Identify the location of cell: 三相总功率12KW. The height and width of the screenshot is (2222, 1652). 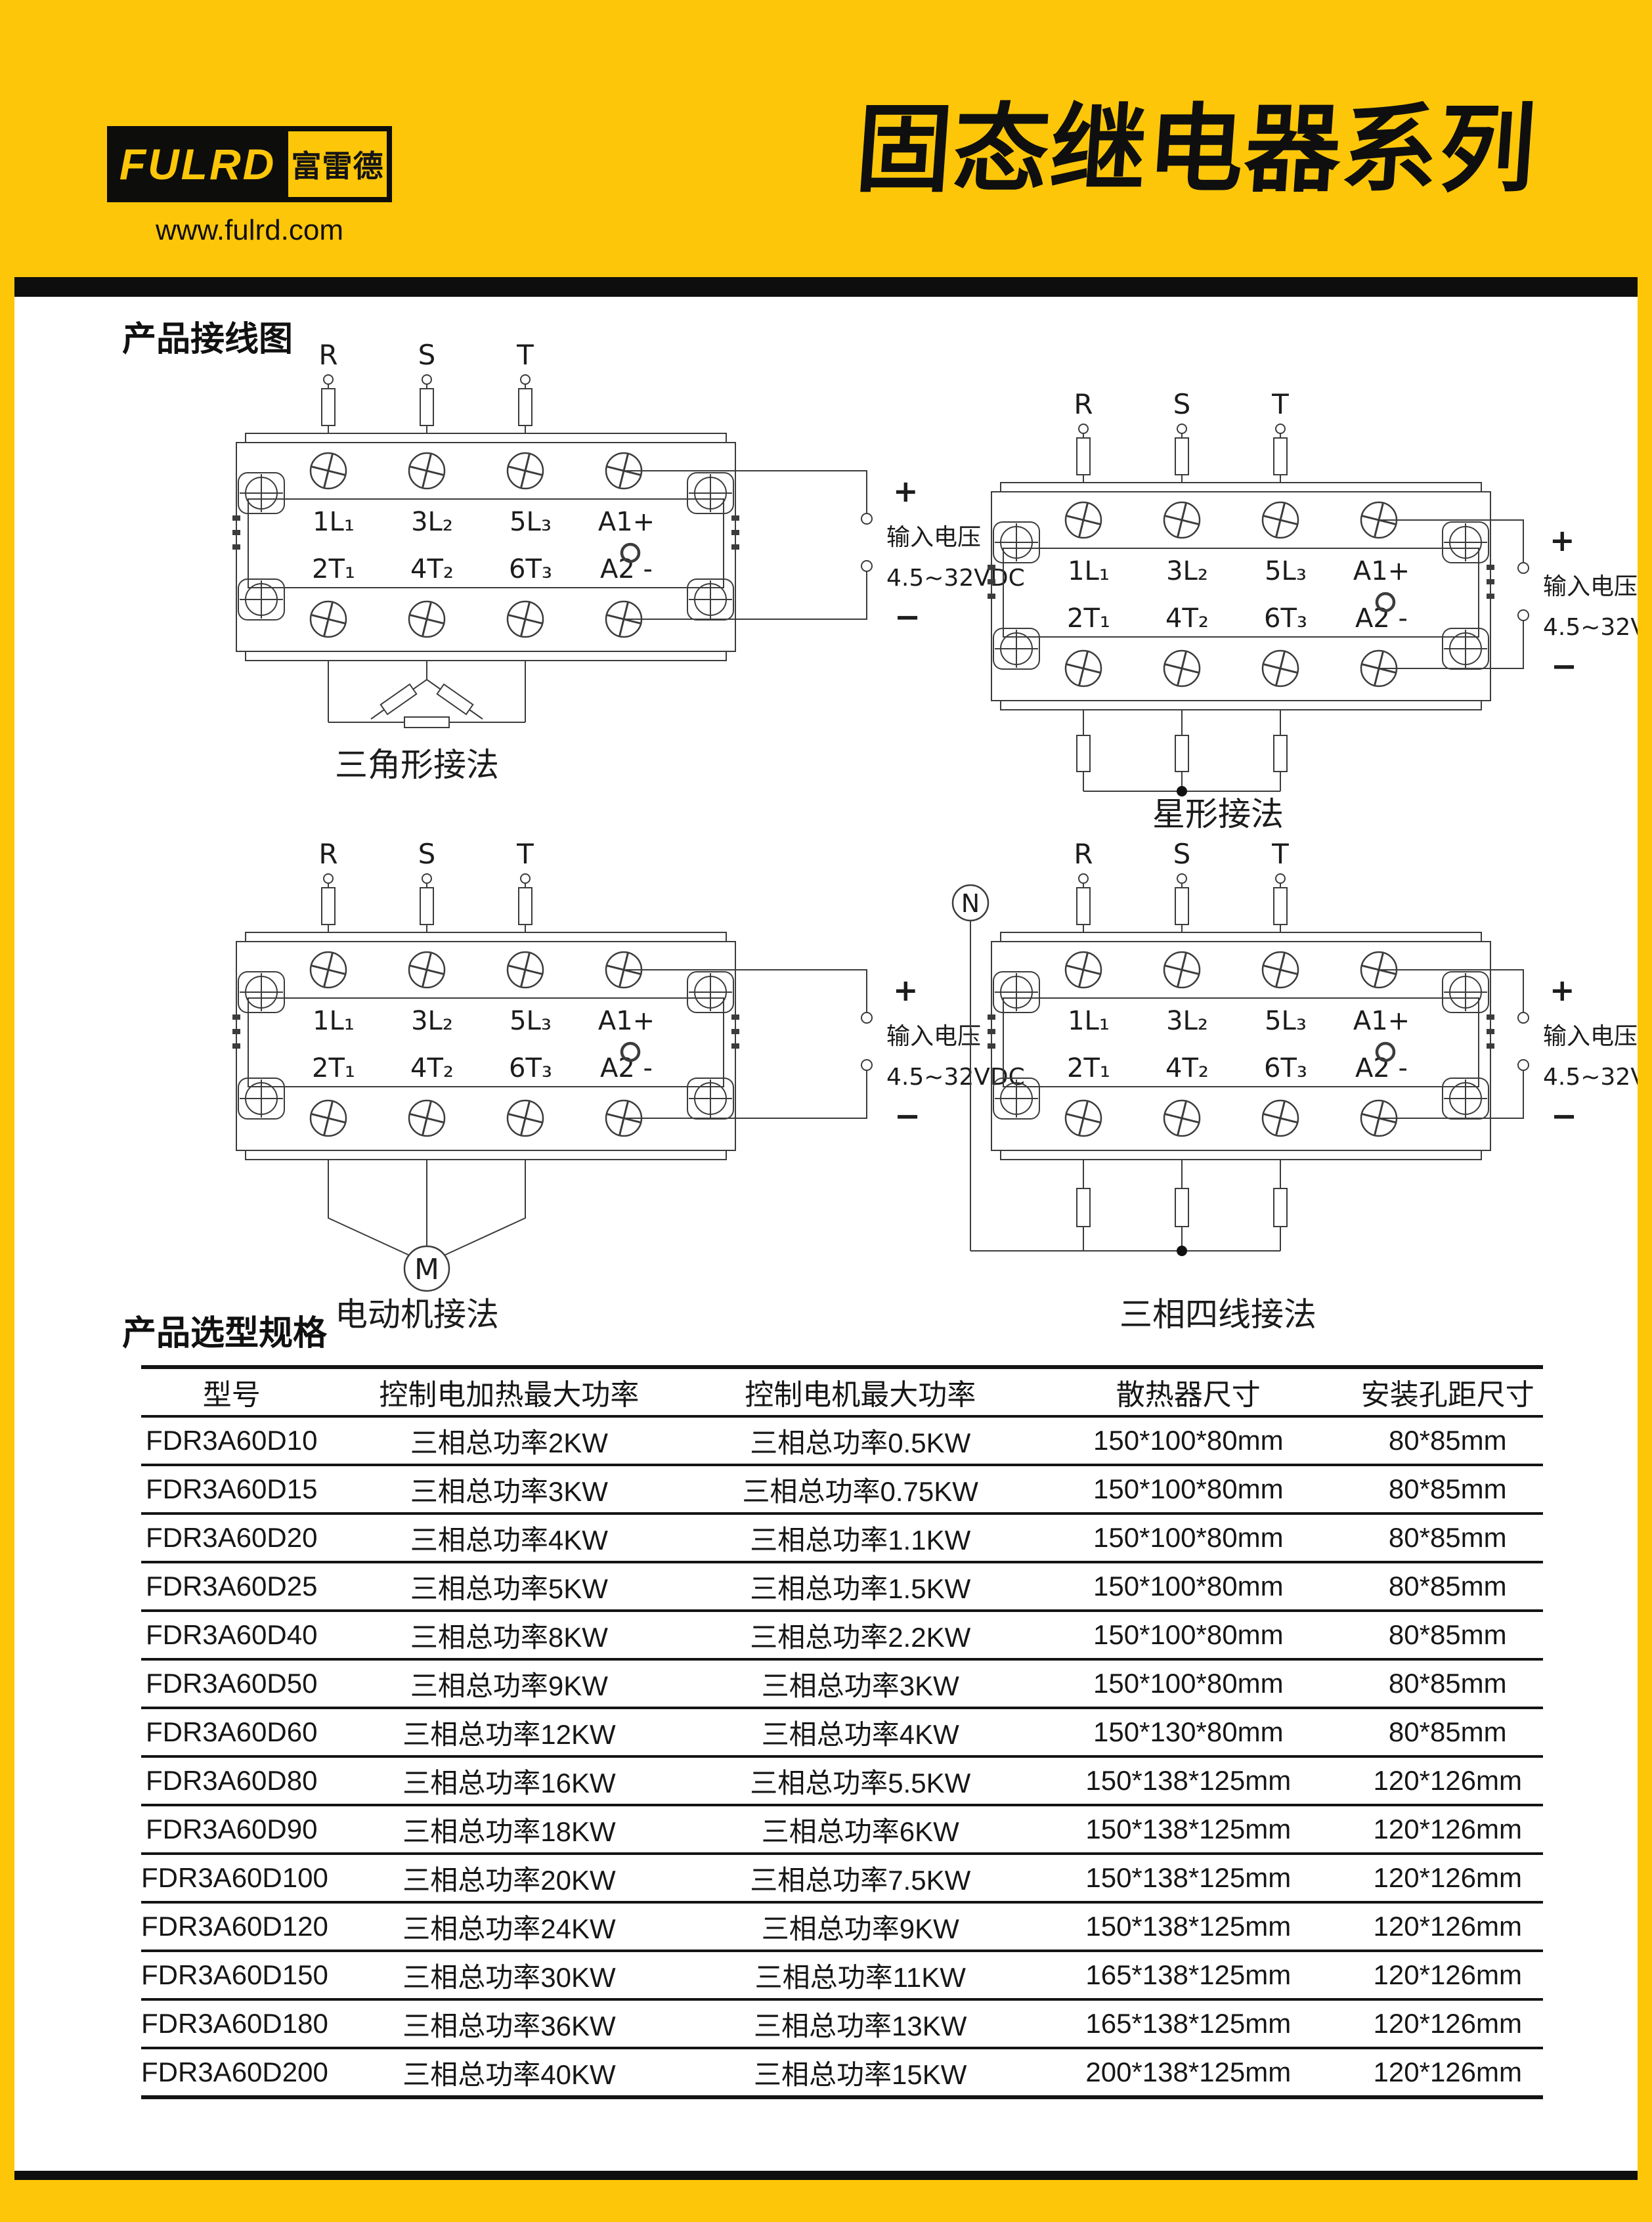
(509, 1734).